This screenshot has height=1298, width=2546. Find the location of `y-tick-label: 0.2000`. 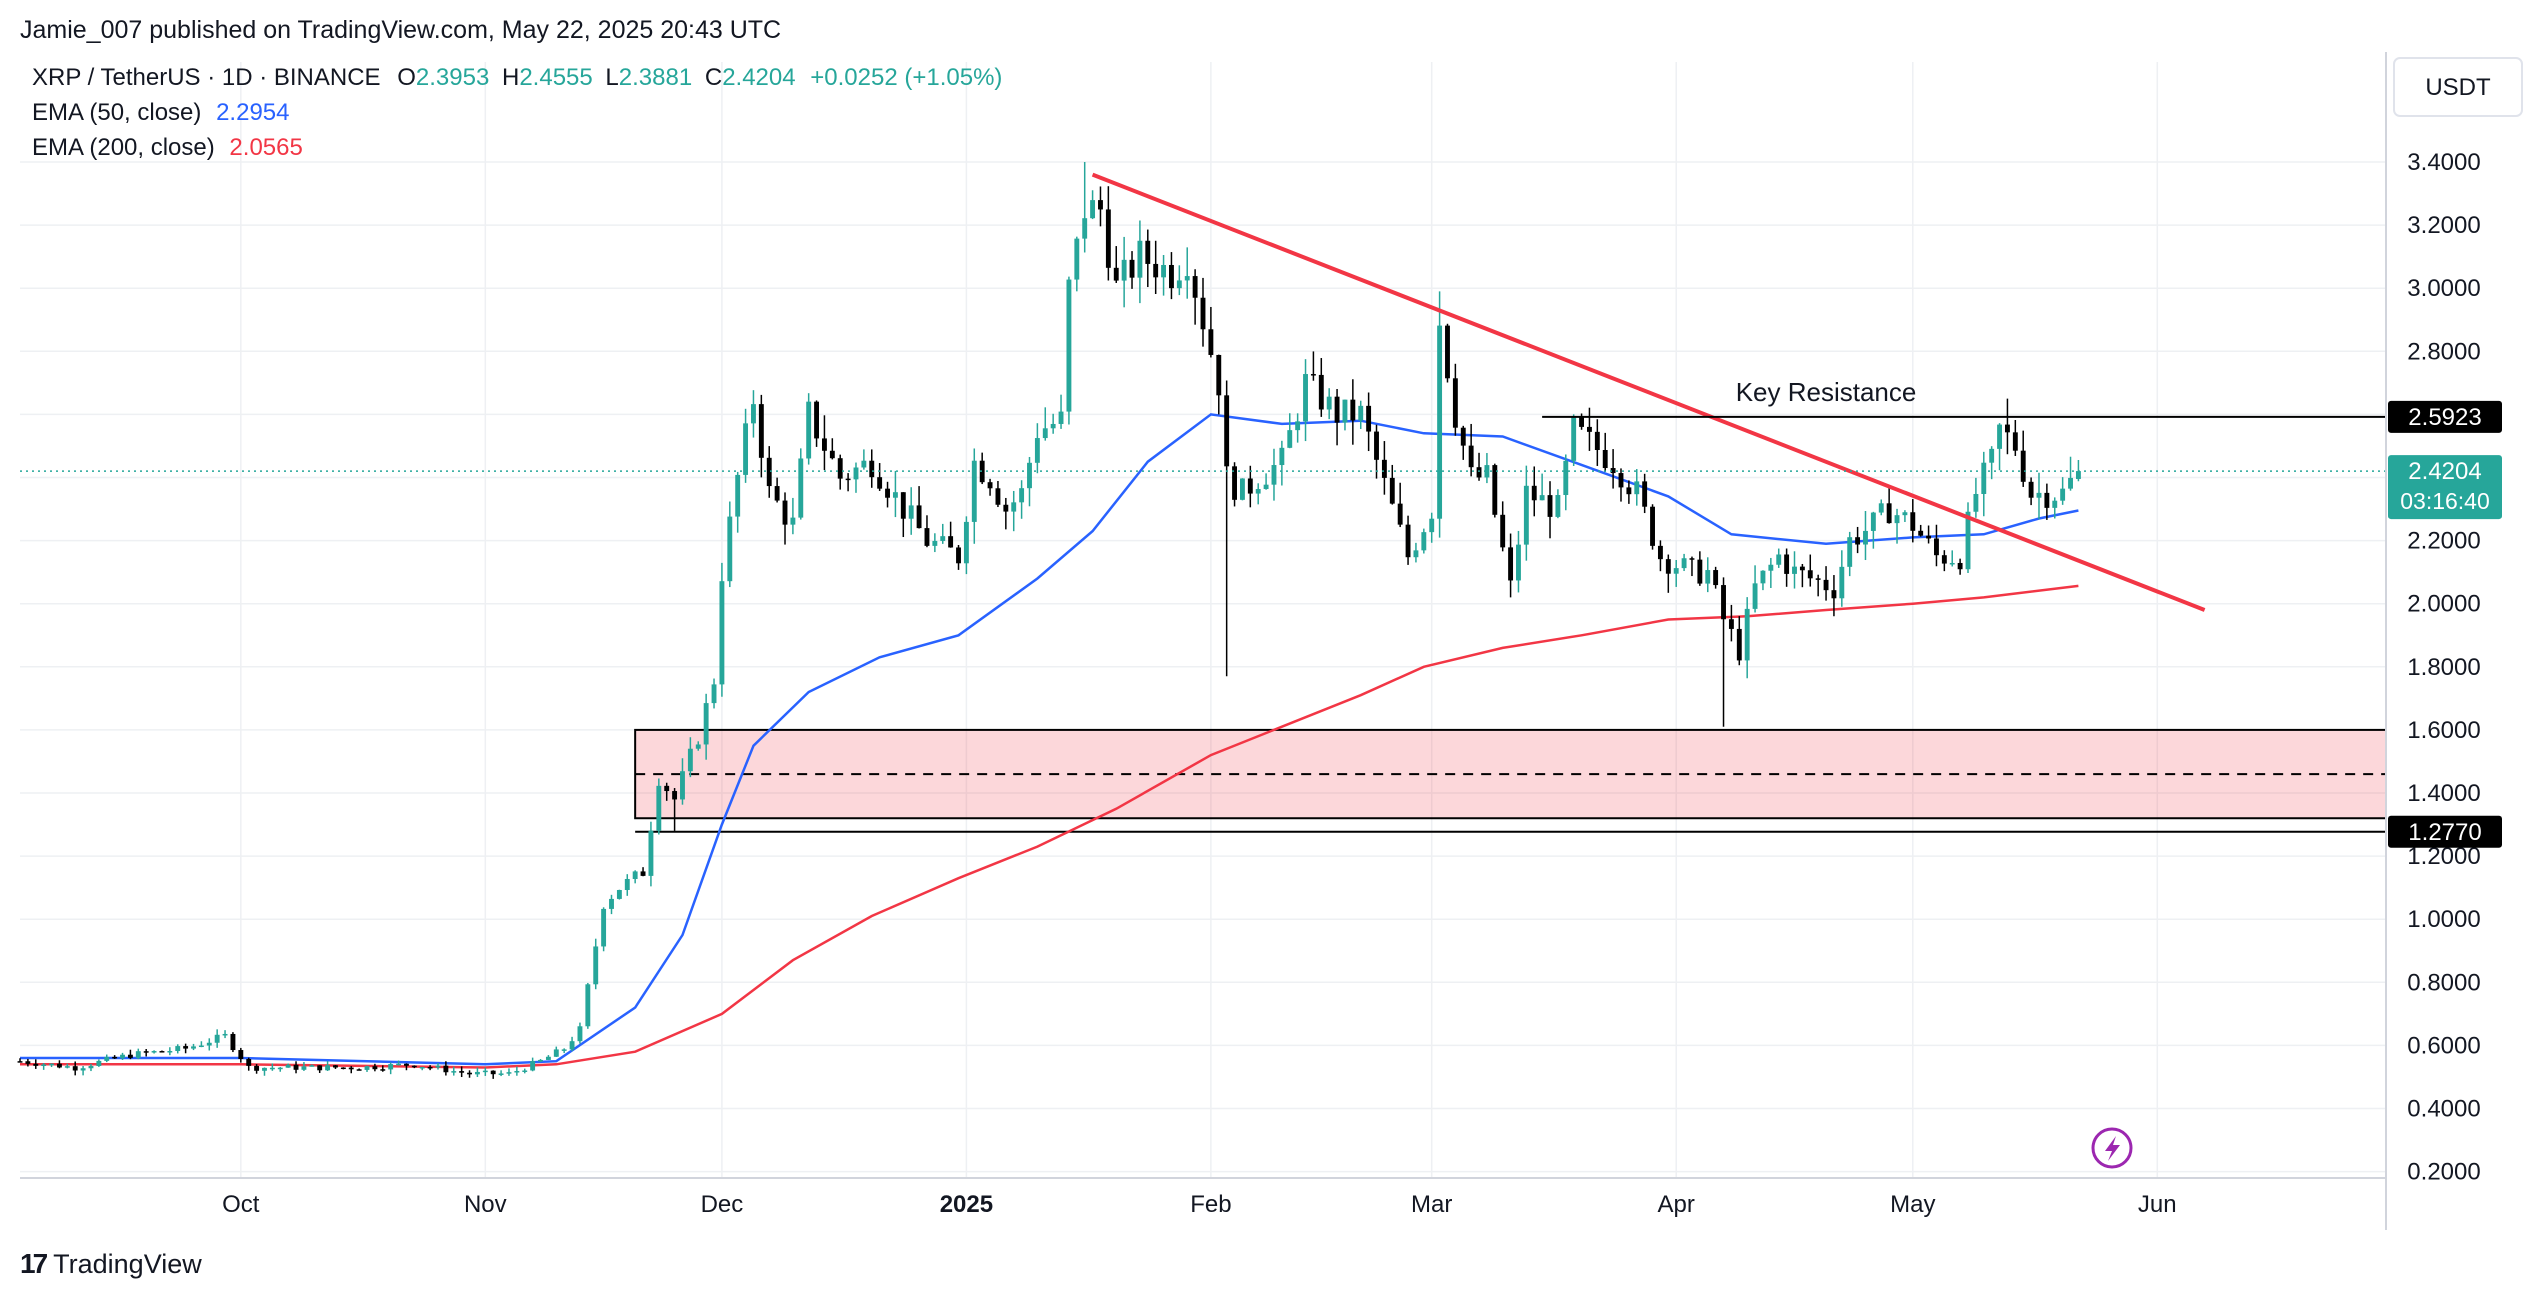

y-tick-label: 0.2000 is located at coordinates (2443, 1172).